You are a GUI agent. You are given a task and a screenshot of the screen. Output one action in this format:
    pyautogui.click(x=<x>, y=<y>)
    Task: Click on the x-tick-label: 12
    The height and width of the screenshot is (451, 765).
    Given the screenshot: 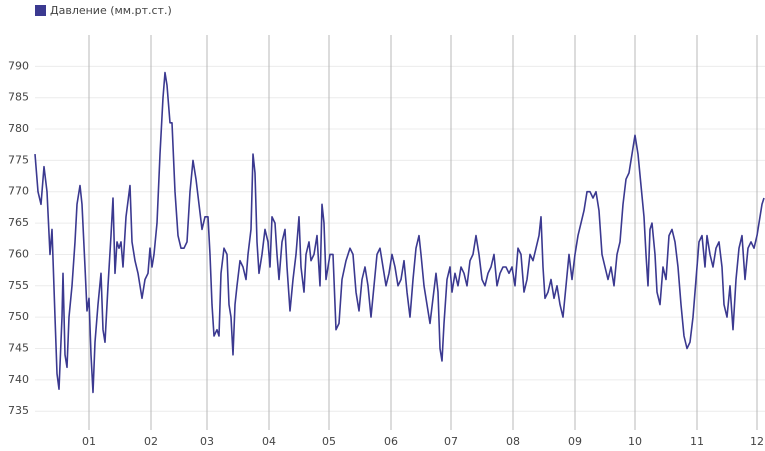 What is the action you would take?
    pyautogui.click(x=757, y=441)
    